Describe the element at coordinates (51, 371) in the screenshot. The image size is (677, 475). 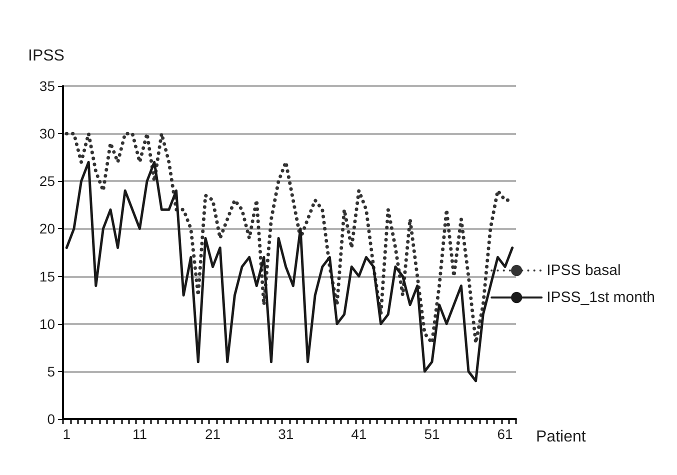
I see `y-tick-label: 5` at that location.